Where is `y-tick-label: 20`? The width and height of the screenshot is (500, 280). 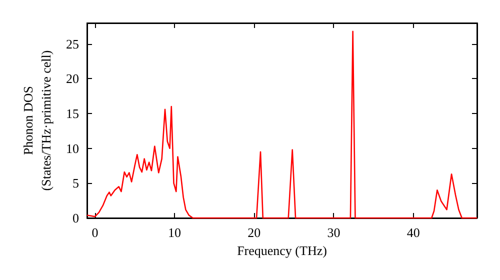 y-tick-label: 20 is located at coordinates (72, 78).